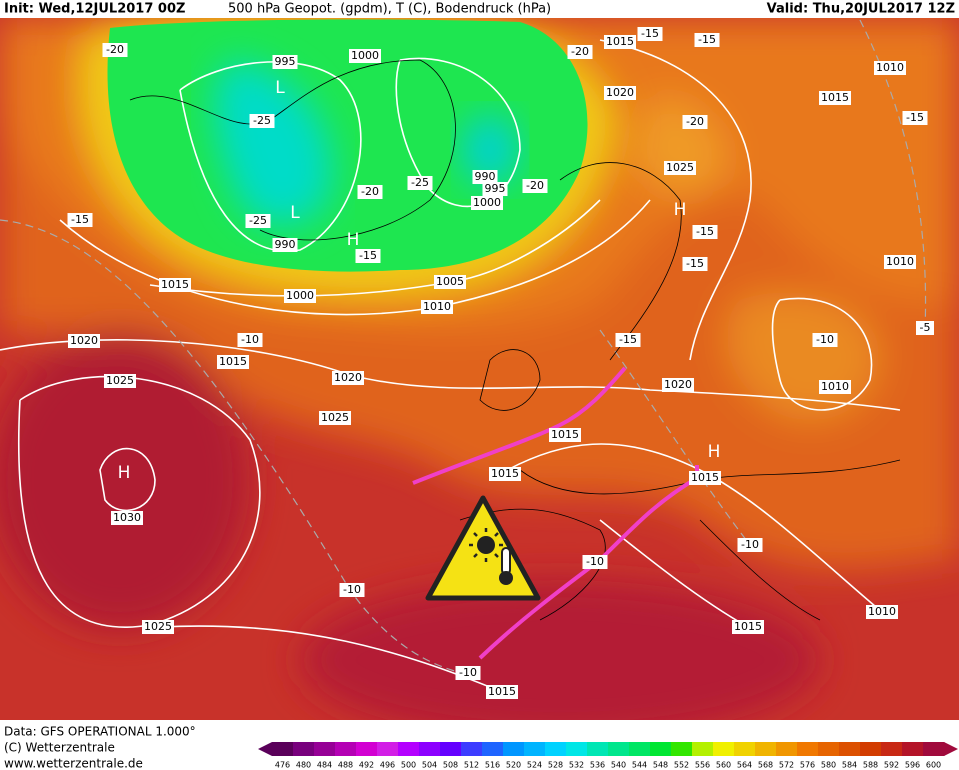 Image resolution: width=959 pixels, height=770 pixels. What do you see at coordinates (280, 88) in the screenshot?
I see `pressure-center: L` at bounding box center [280, 88].